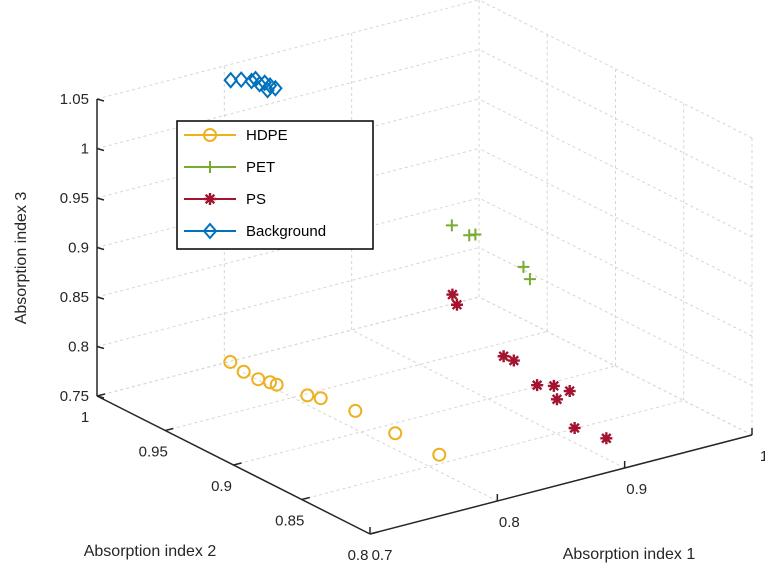 The width and height of the screenshot is (765, 566). I want to click on y-tick-label: 0.85, so click(289, 521).